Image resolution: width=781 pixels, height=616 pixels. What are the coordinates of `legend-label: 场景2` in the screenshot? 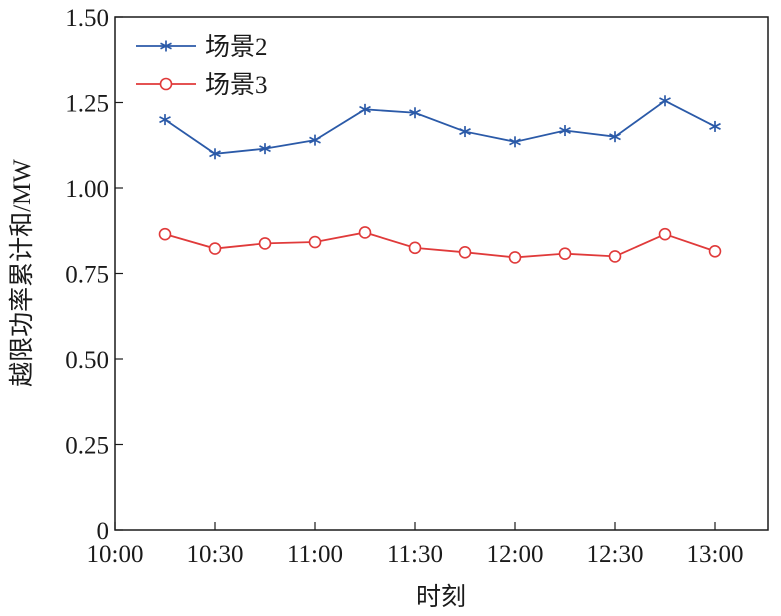 It's located at (236, 47).